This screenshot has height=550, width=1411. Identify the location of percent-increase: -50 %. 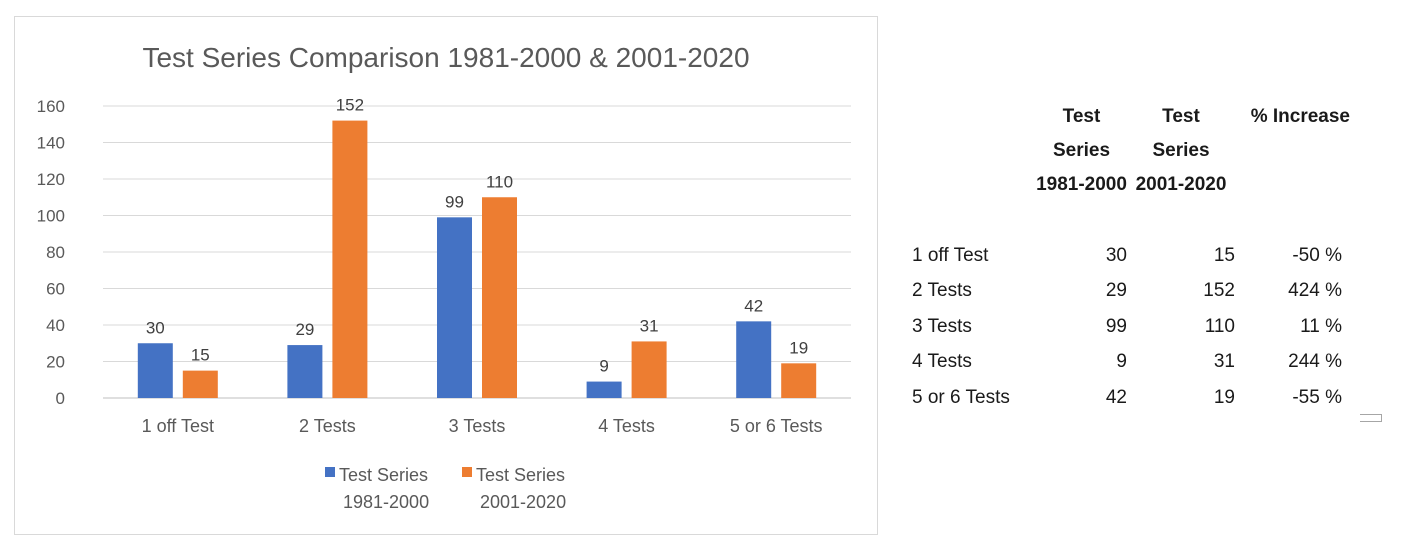
(1317, 255).